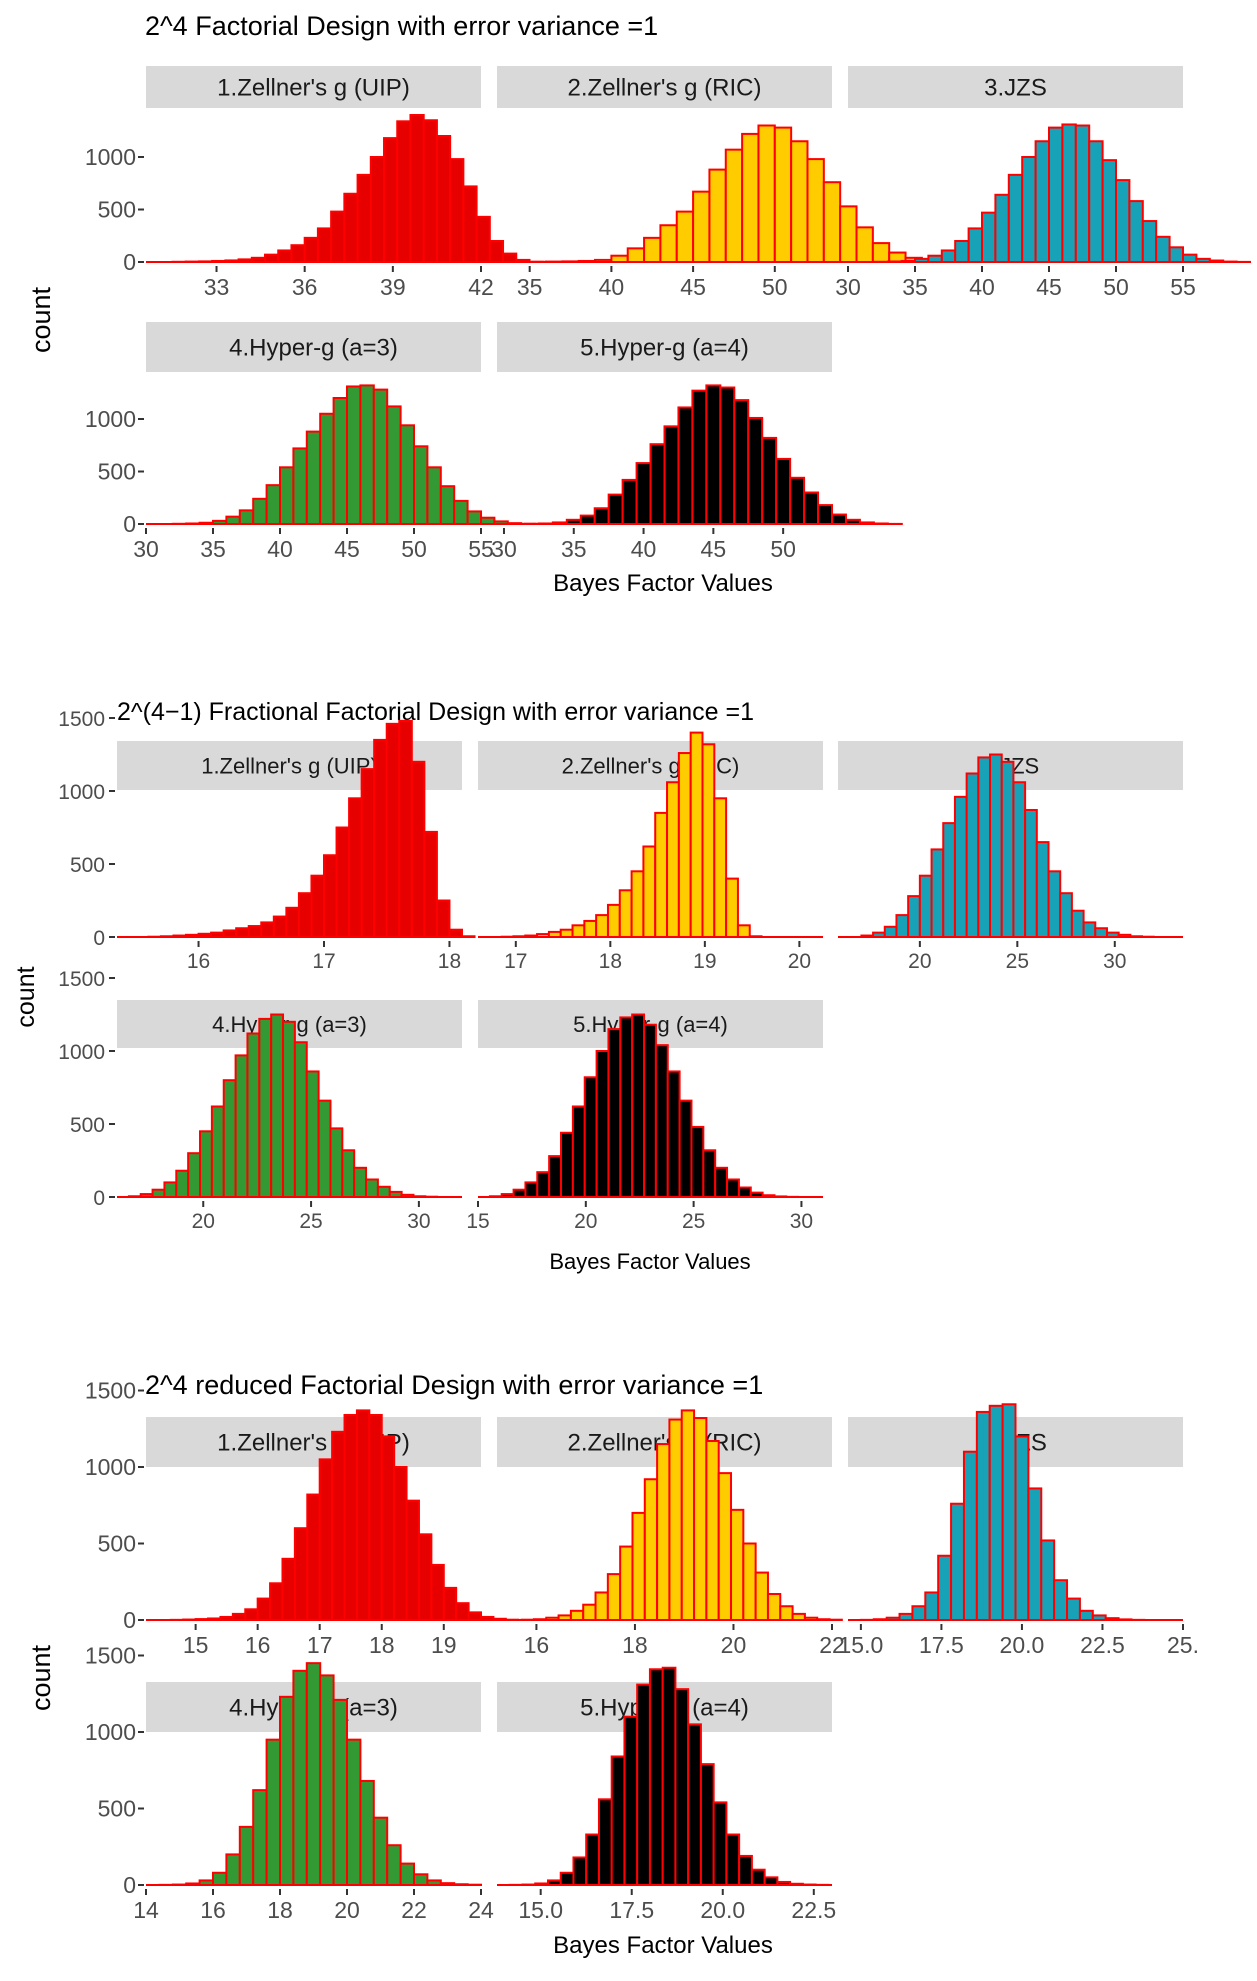 Image resolution: width=1257 pixels, height=1981 pixels. Describe the element at coordinates (81, 719) in the screenshot. I see `y-tick-label: 1500` at that location.